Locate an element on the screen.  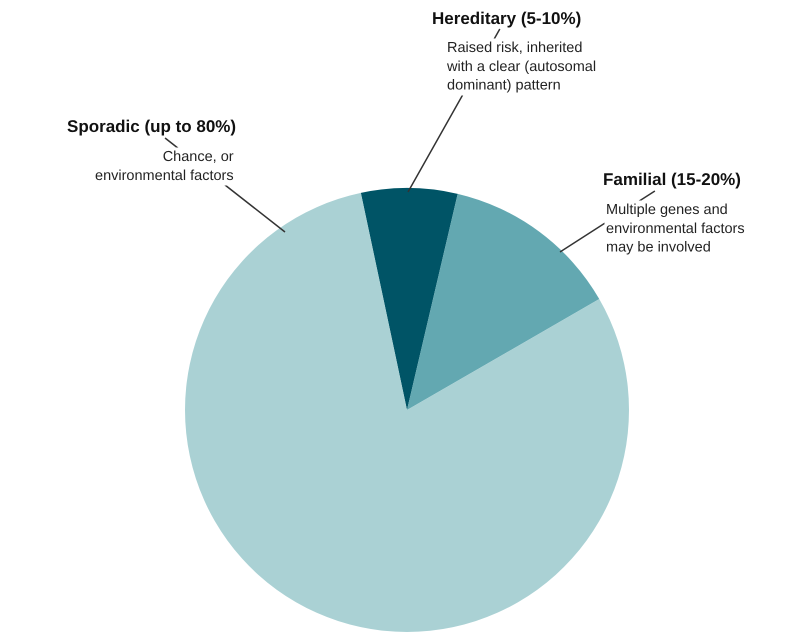
text: Chance, or environmental factors is located at coordinates (164, 166).